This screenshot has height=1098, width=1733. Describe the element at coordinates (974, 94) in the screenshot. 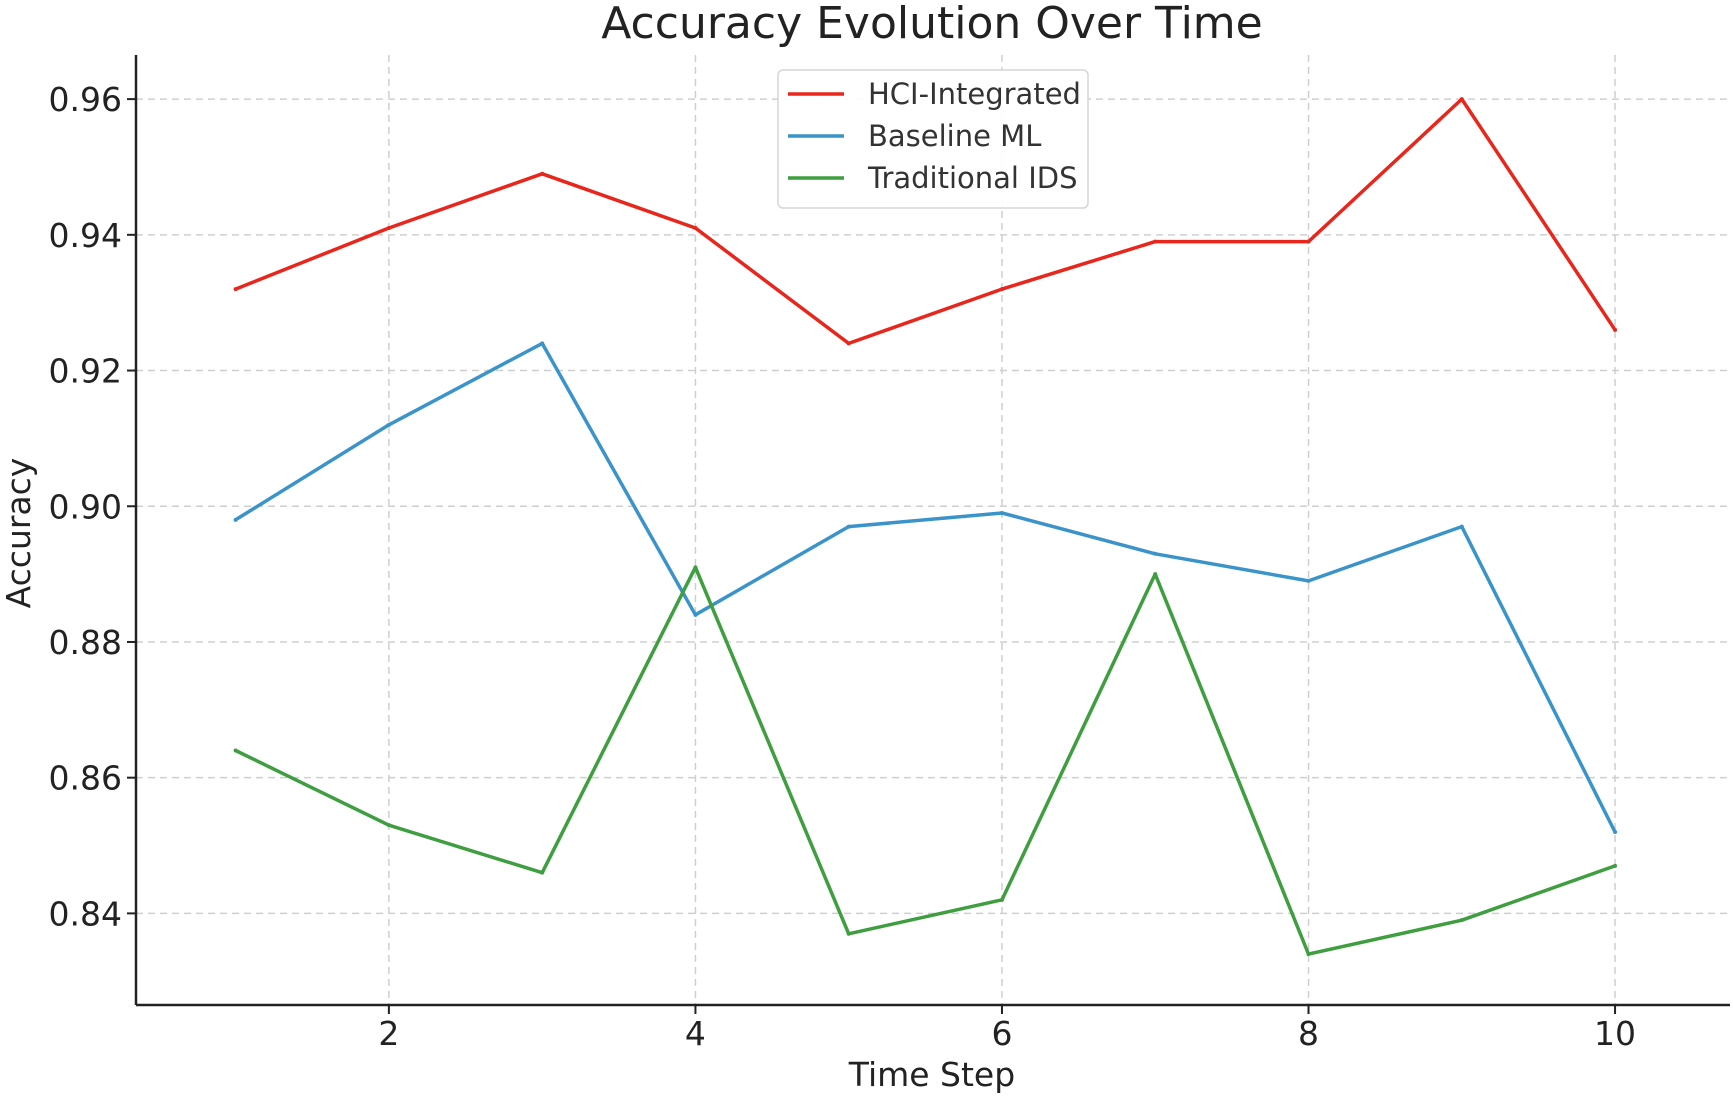

I see `legend-label-hci-integrated: HCI-Integrated` at that location.